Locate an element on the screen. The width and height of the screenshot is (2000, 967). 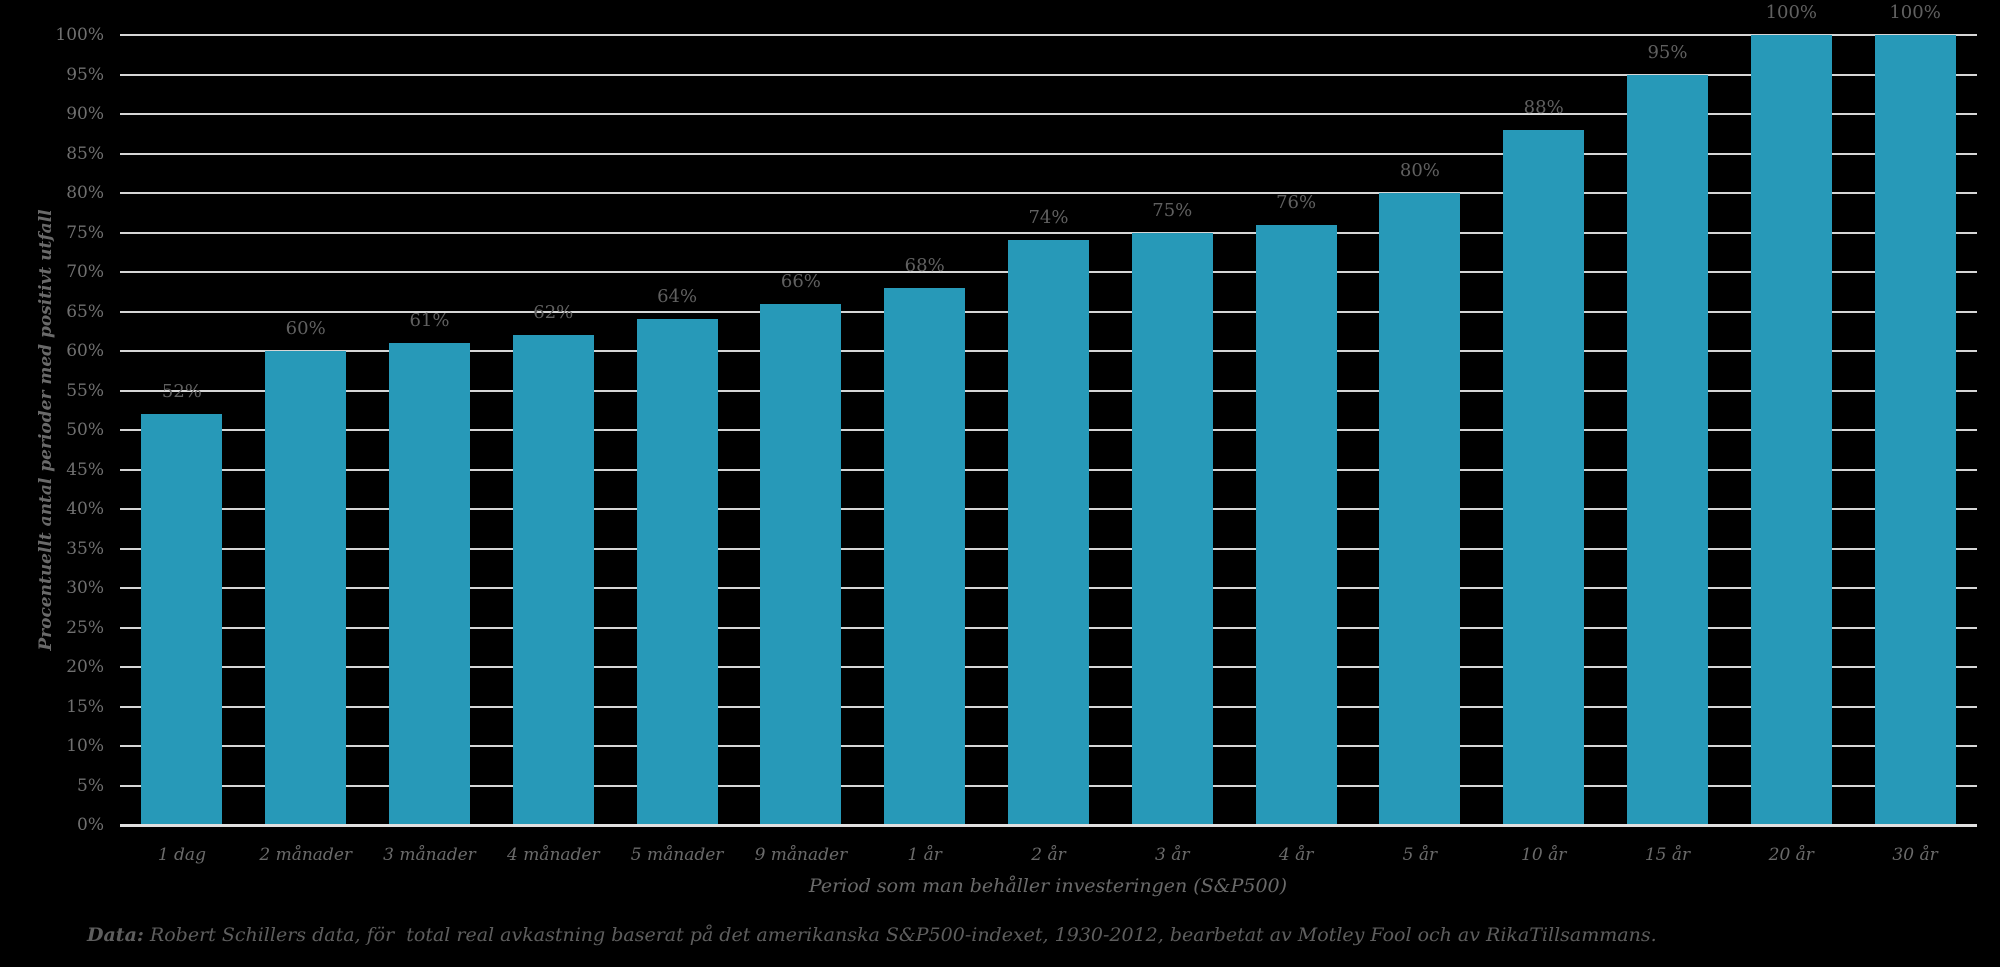
y-tick-label: 35% is located at coordinates (85, 548).